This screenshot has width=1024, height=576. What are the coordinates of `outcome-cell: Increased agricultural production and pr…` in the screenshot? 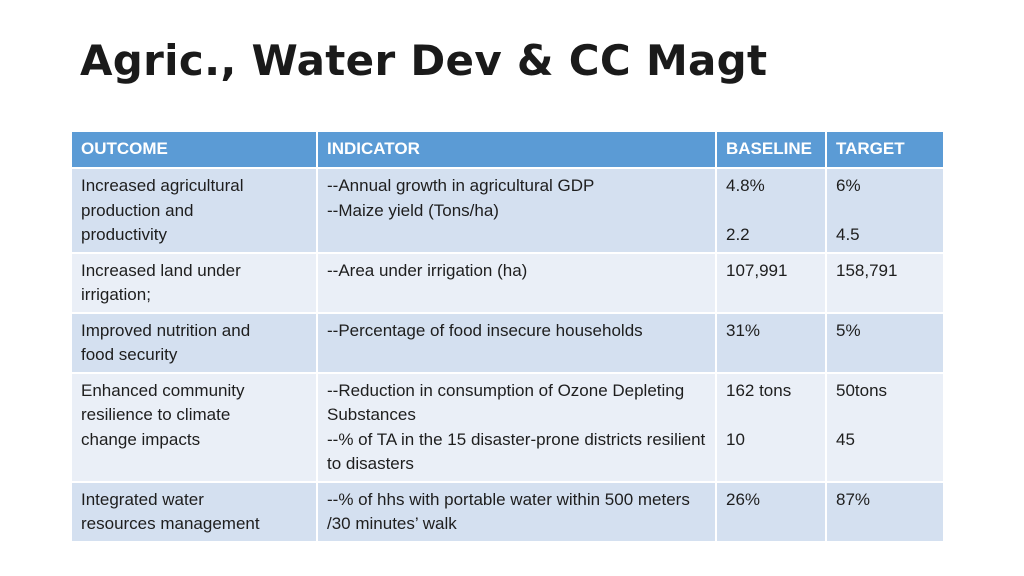 It's located at (194, 210).